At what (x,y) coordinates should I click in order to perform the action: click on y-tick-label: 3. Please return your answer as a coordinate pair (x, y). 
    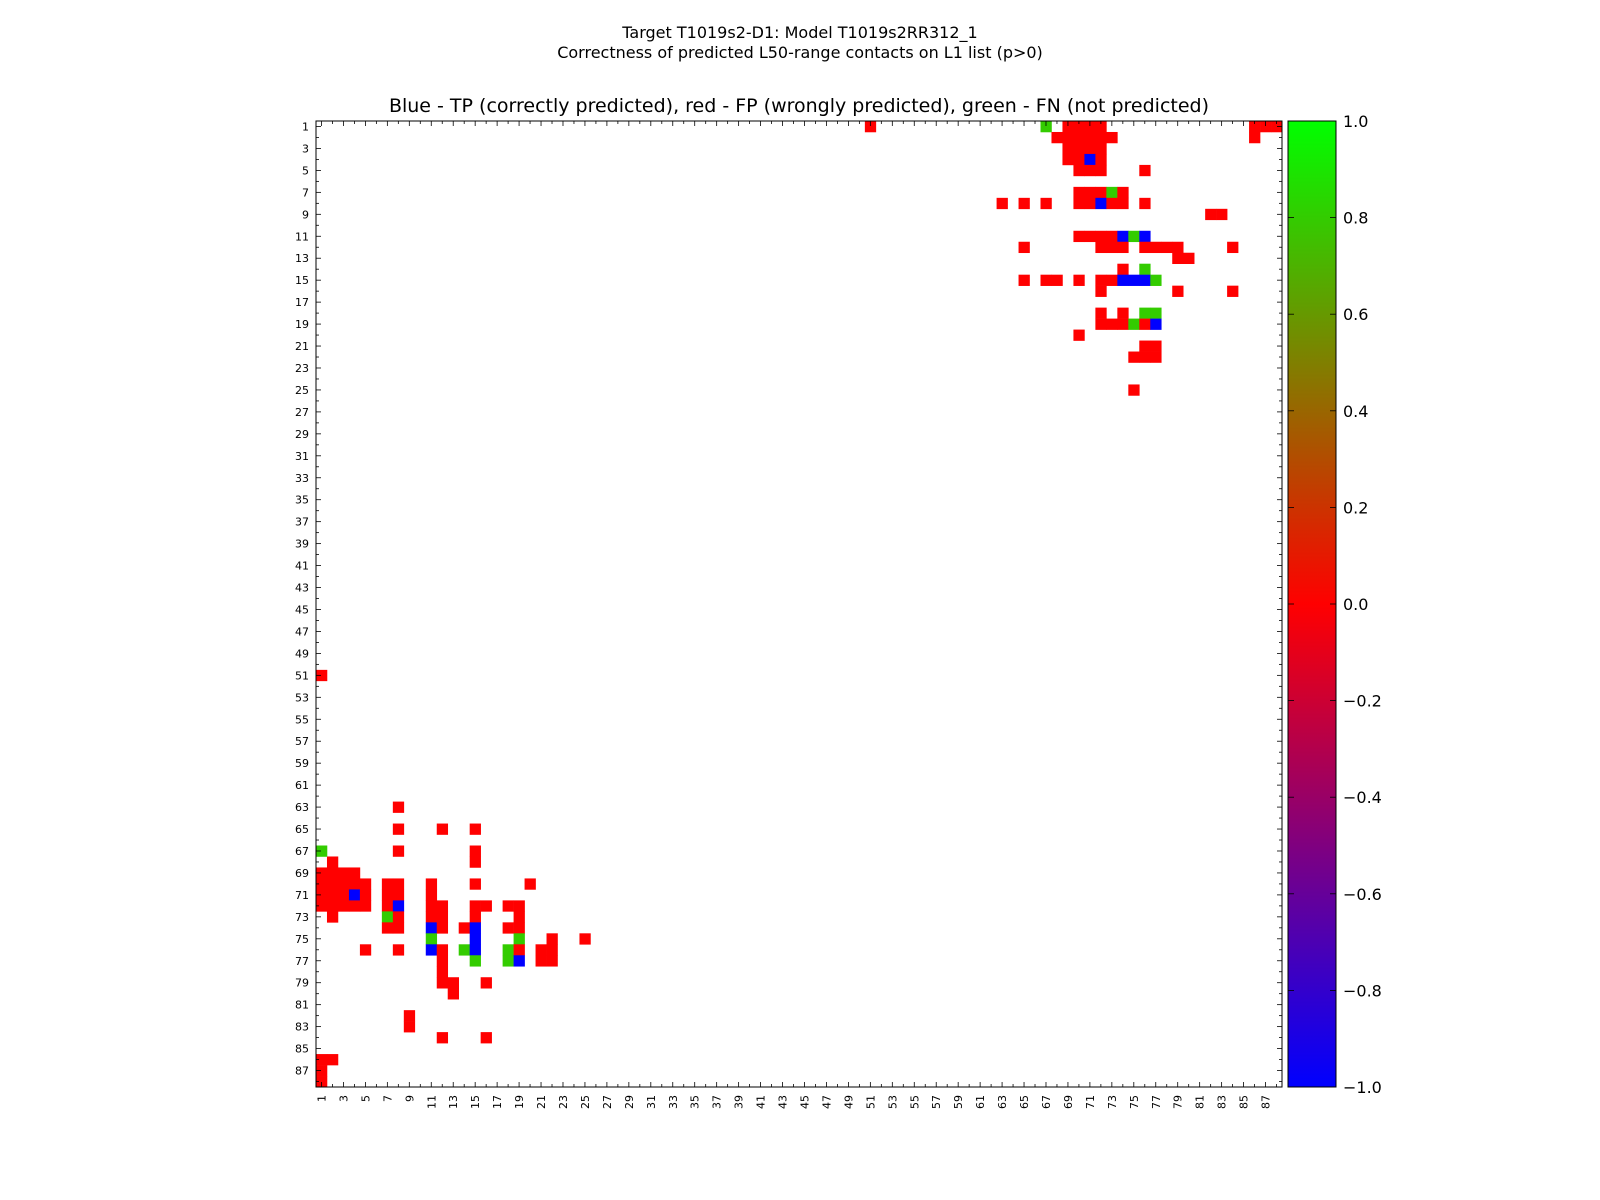
    Looking at the image, I should click on (305, 148).